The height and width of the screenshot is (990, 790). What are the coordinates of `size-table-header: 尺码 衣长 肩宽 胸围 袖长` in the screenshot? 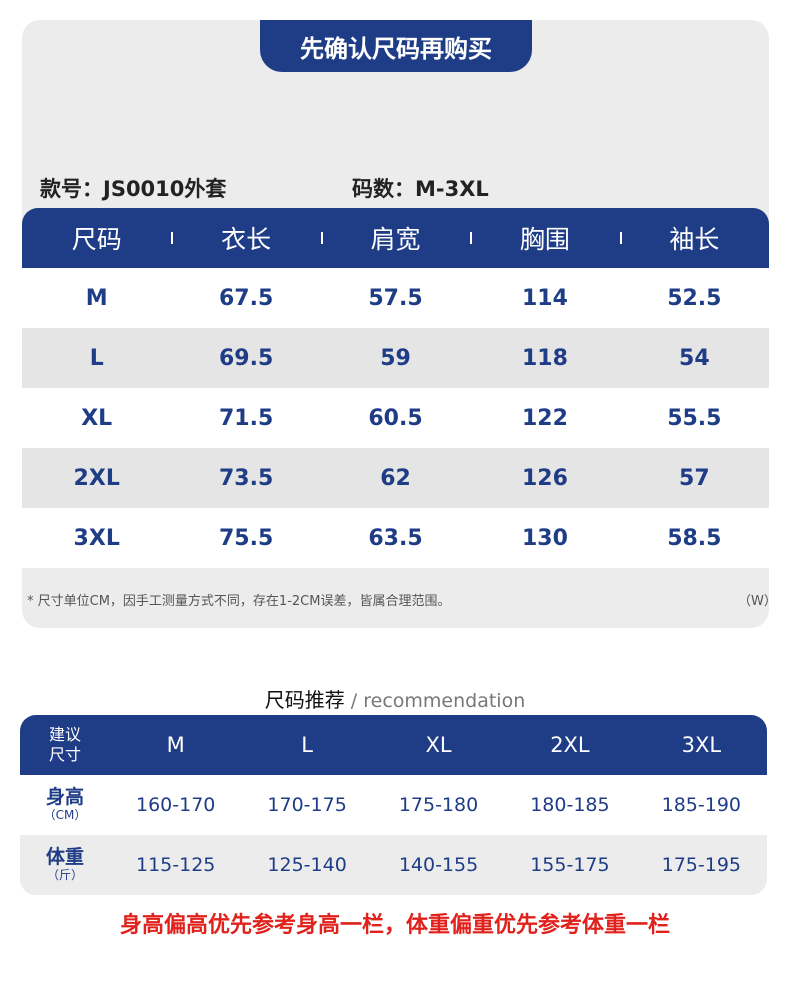 It's located at (395, 238).